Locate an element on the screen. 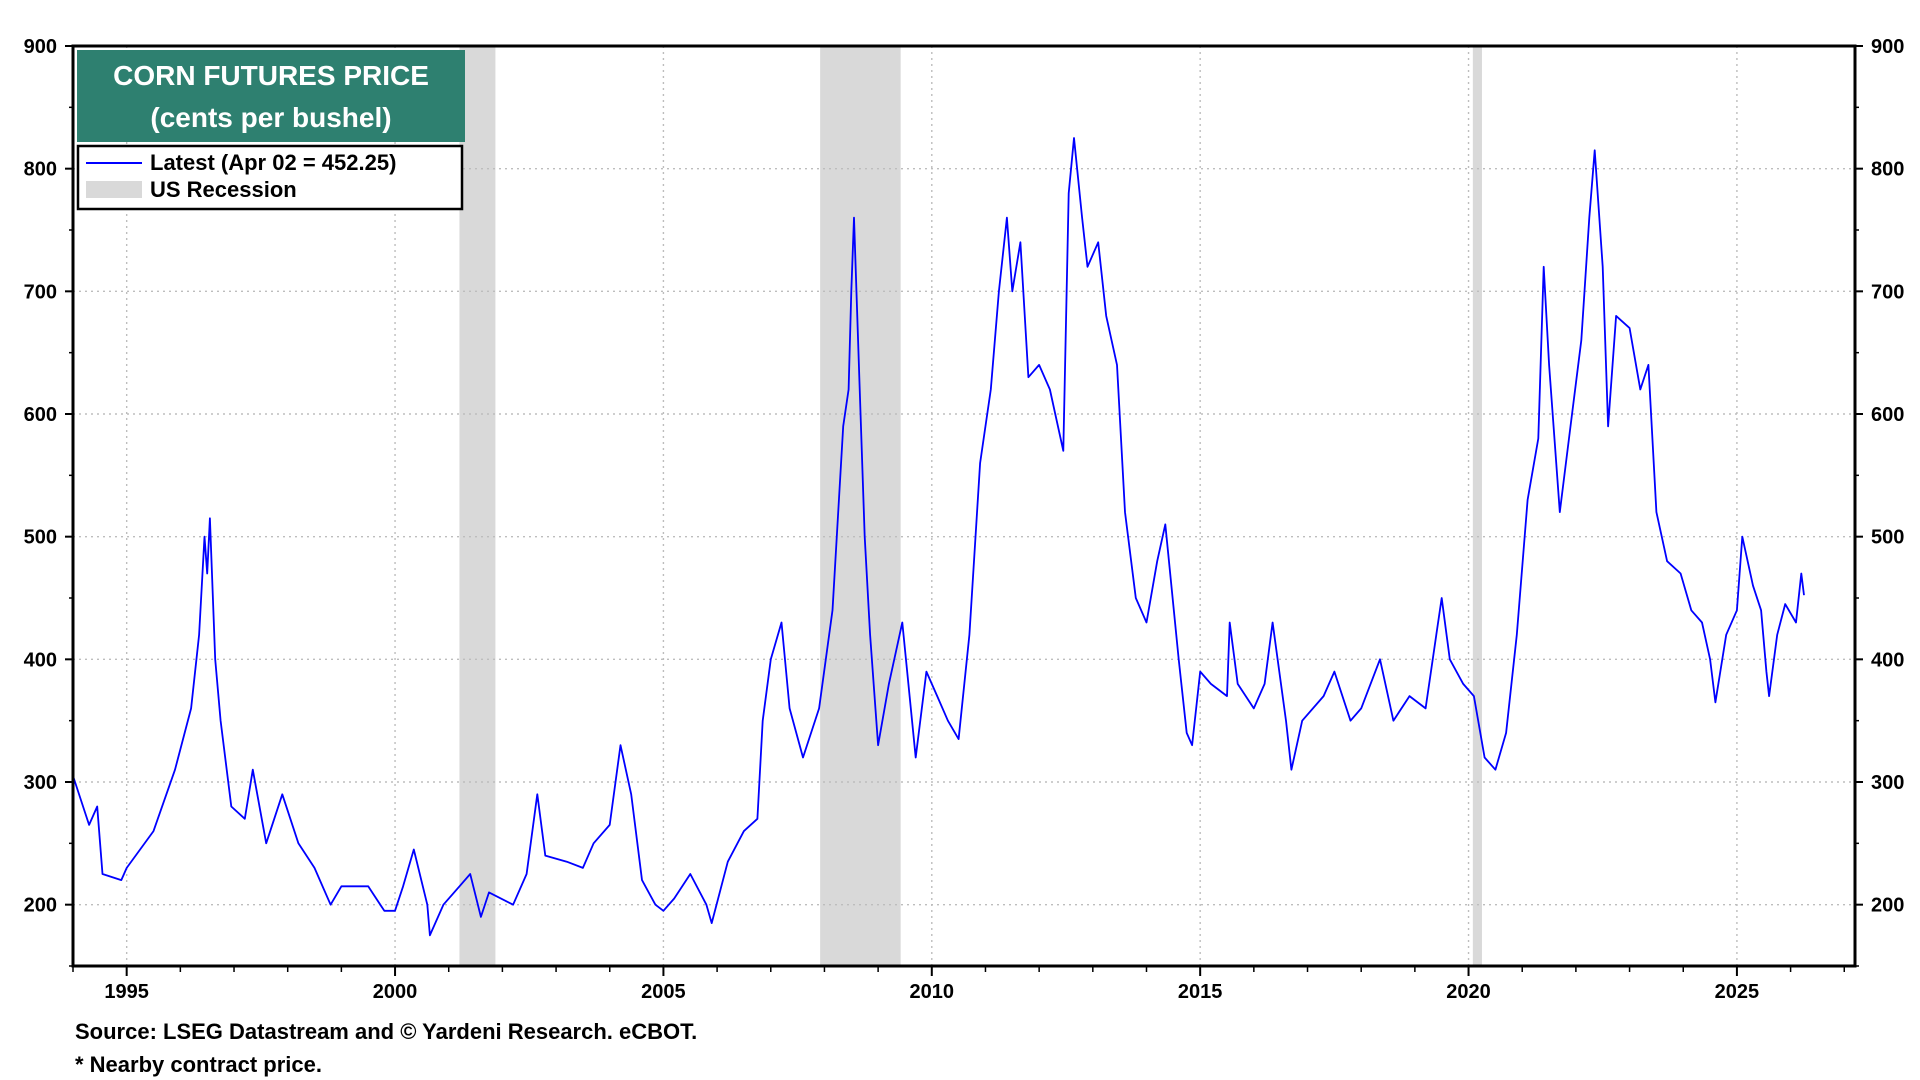 This screenshot has width=1920, height=1080. y-tick-label-left: 200 is located at coordinates (40, 906).